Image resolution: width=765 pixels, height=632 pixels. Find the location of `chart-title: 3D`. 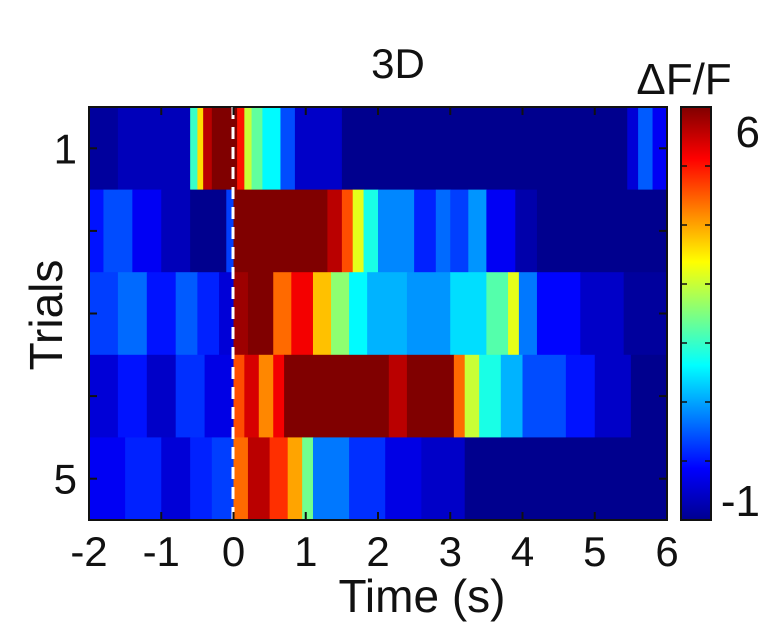

chart-title: 3D is located at coordinates (398, 63).